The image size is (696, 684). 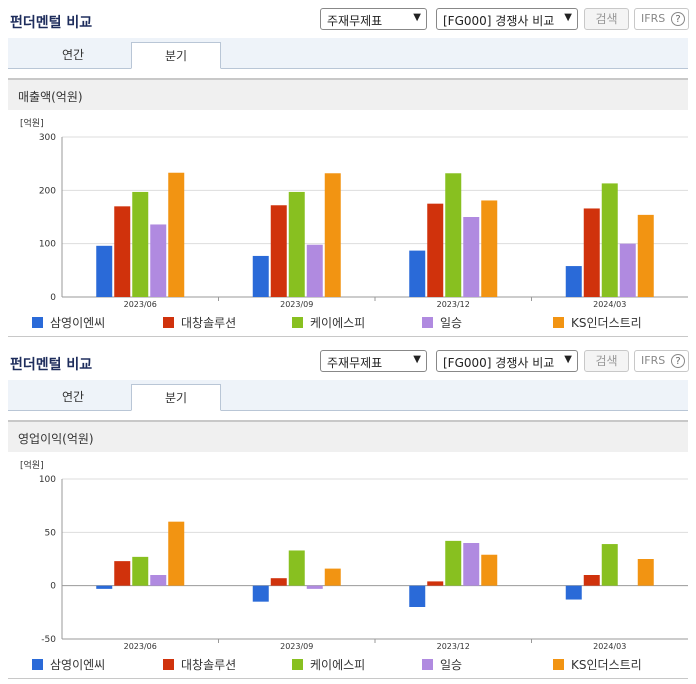 What do you see at coordinates (47, 480) in the screenshot?
I see `y-tick-label: 100` at bounding box center [47, 480].